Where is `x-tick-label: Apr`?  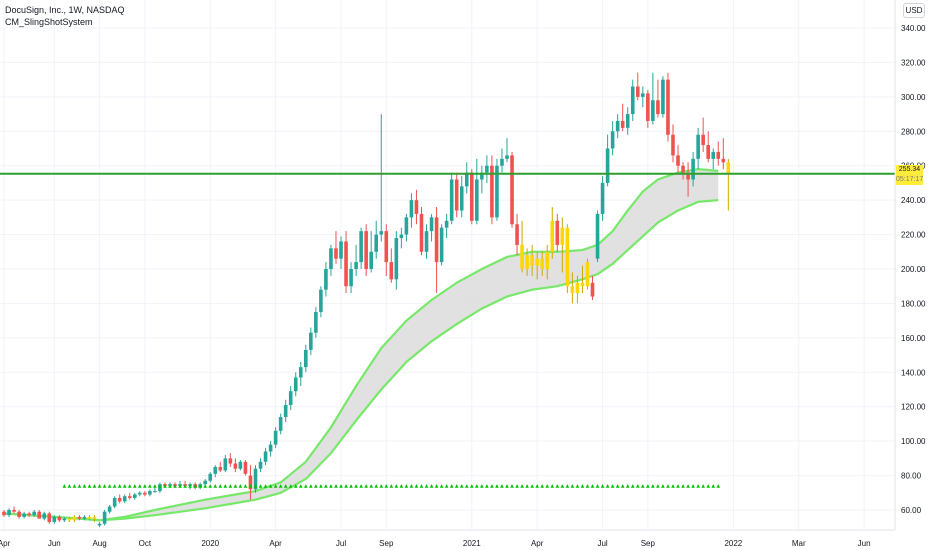 x-tick-label: Apr is located at coordinates (5, 543).